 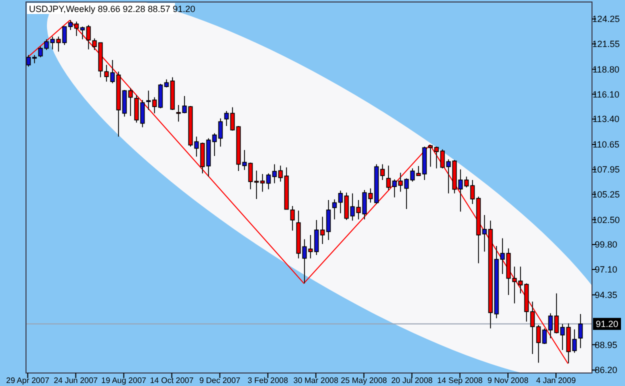 What do you see at coordinates (460, 380) in the screenshot?
I see `x-tick-label: 14 Sep 2008` at bounding box center [460, 380].